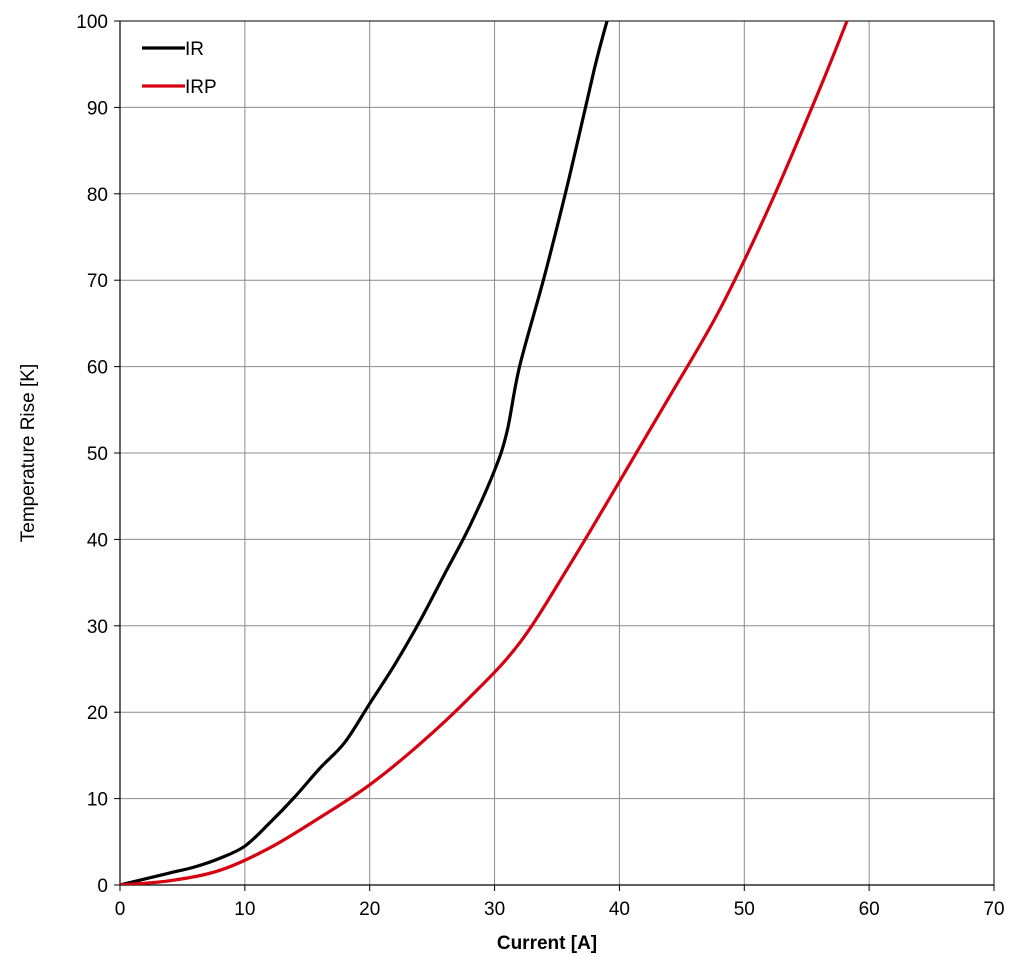  I want to click on y-tick-label: 50, so click(97, 454).